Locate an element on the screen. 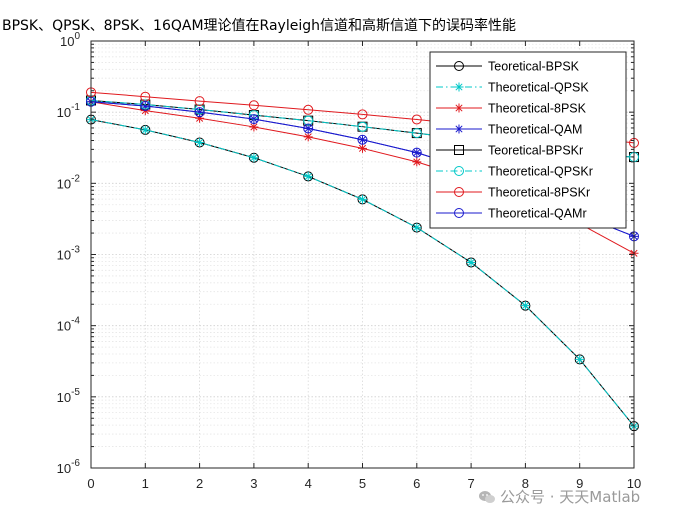 The height and width of the screenshot is (525, 700). x-tick-label: 4 is located at coordinates (308, 483).